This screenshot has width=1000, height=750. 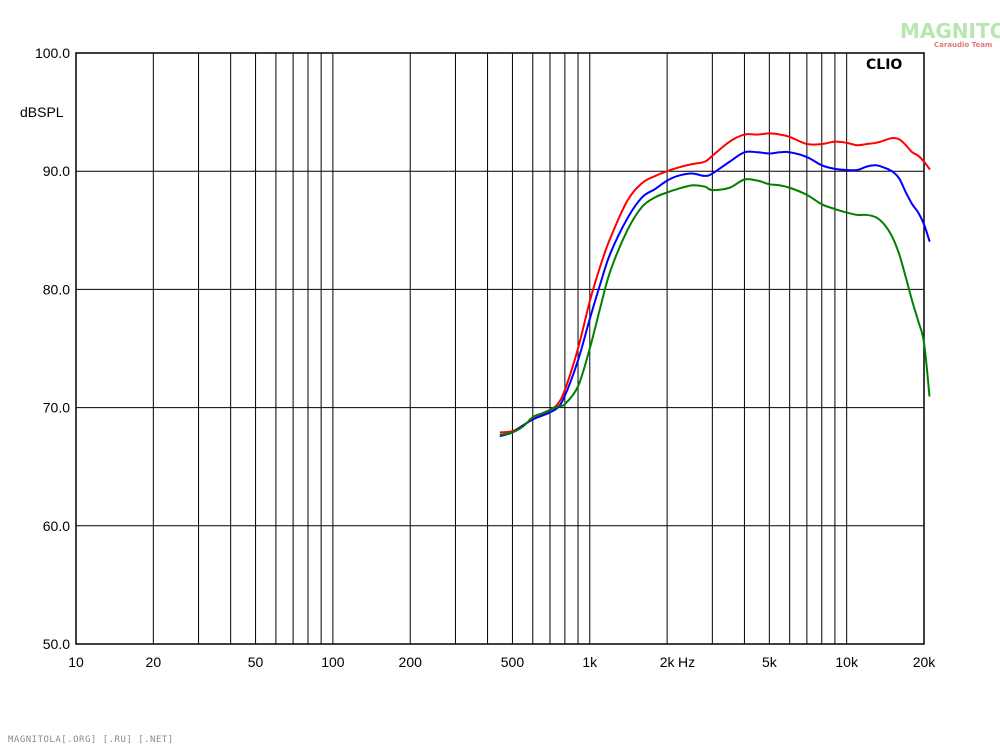 I want to click on y-tick-label: 70.0, so click(x=56, y=408).